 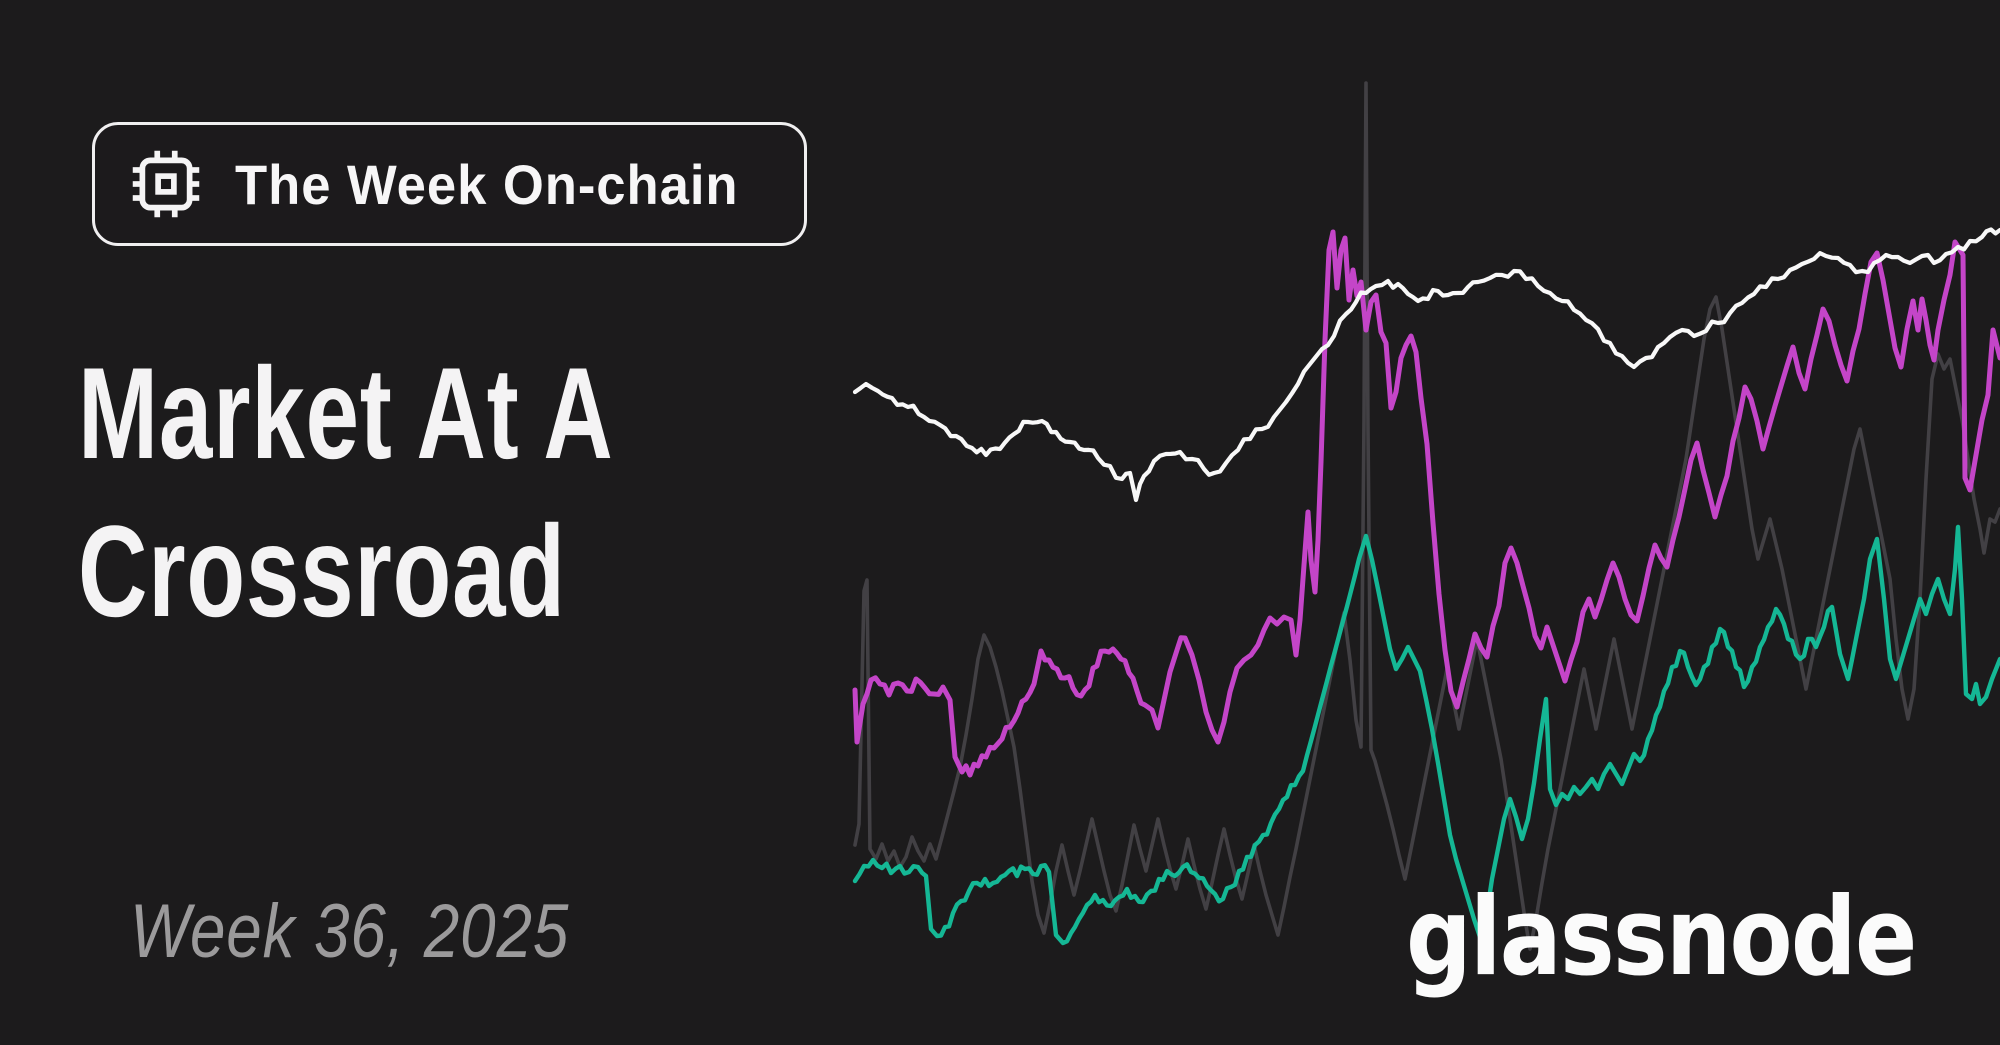 What do you see at coordinates (350, 931) in the screenshot?
I see `week-label: Week 36, 2025` at bounding box center [350, 931].